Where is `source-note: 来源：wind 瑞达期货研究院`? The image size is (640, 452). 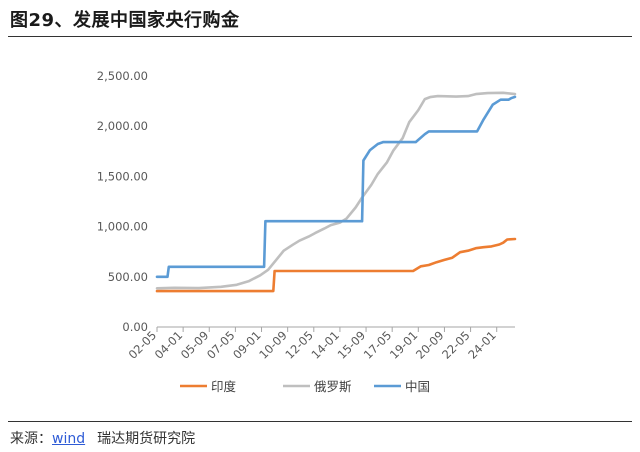
source-note: 来源：wind 瑞达期货研究院 is located at coordinates (102, 438).